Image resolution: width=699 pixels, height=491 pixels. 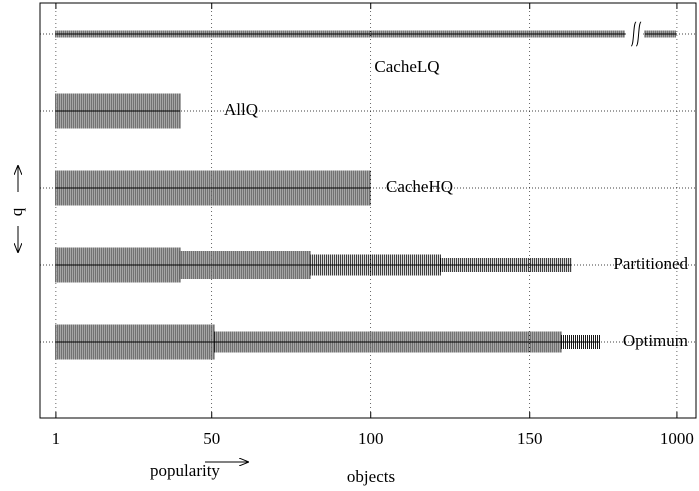 What do you see at coordinates (677, 438) in the screenshot?
I see `x-tick-label: 1000` at bounding box center [677, 438].